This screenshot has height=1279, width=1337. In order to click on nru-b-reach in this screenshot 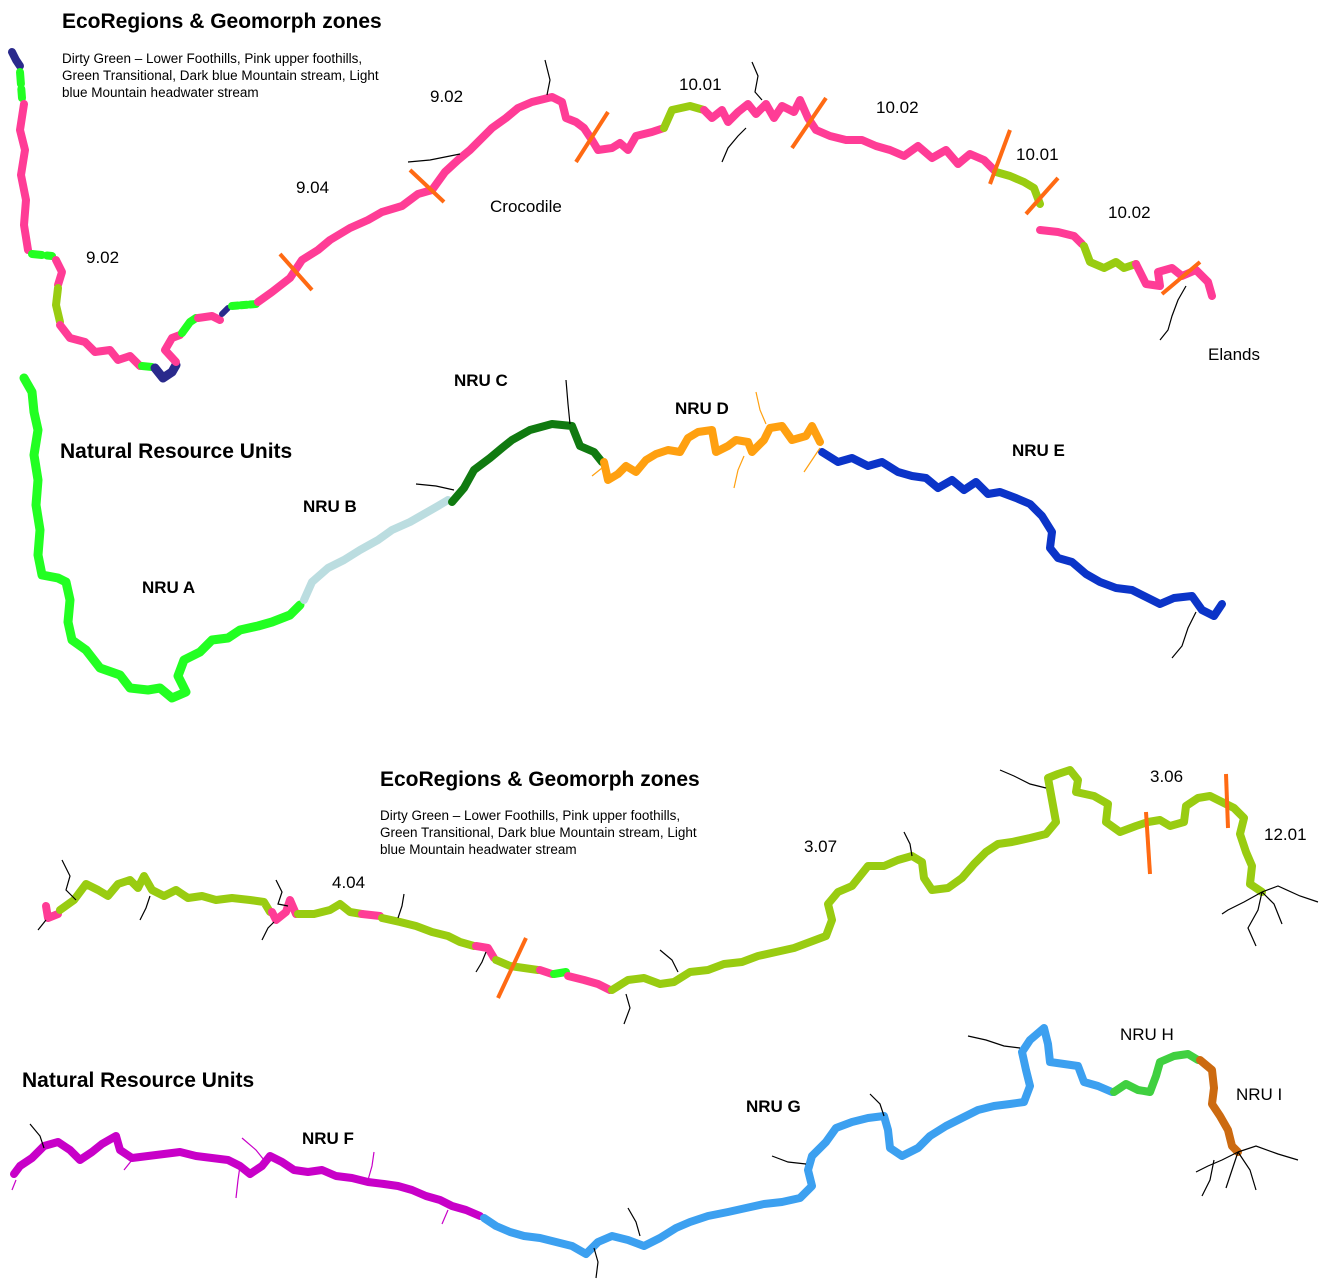, I will do `click(376, 550)`.